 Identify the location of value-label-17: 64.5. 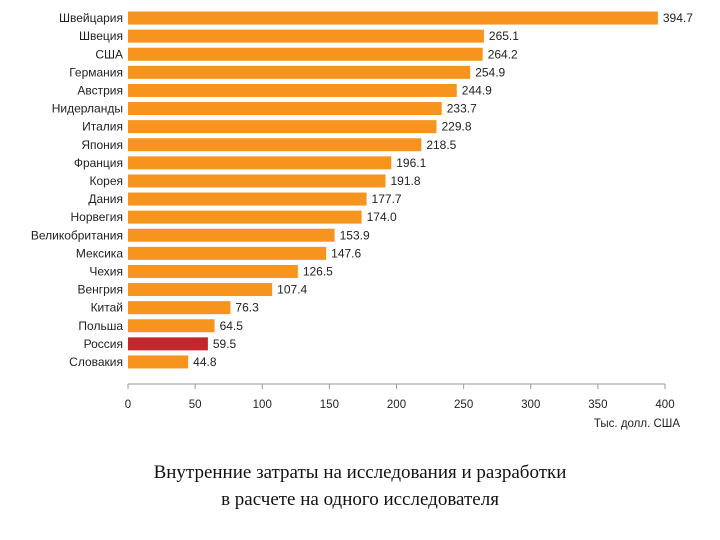
(232, 326).